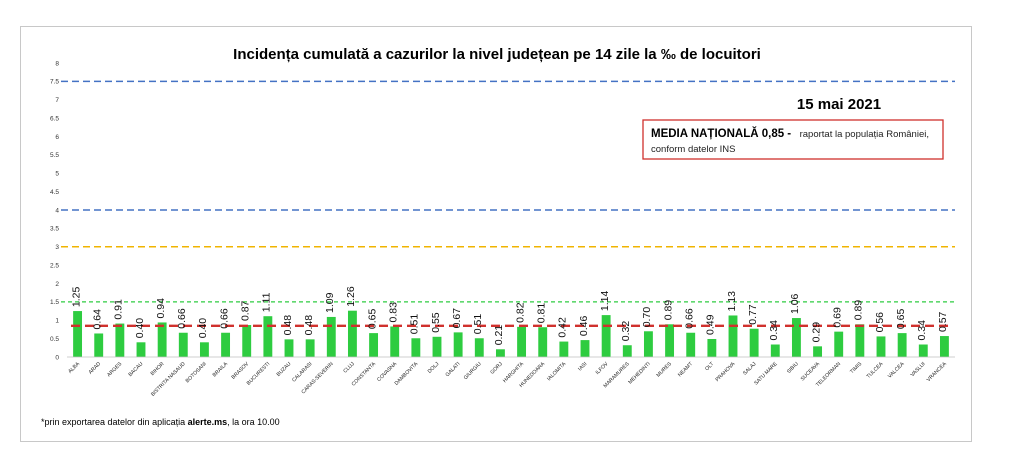  Describe the element at coordinates (896, 370) in the screenshot. I see `x-tick-label: VALCEA` at that location.